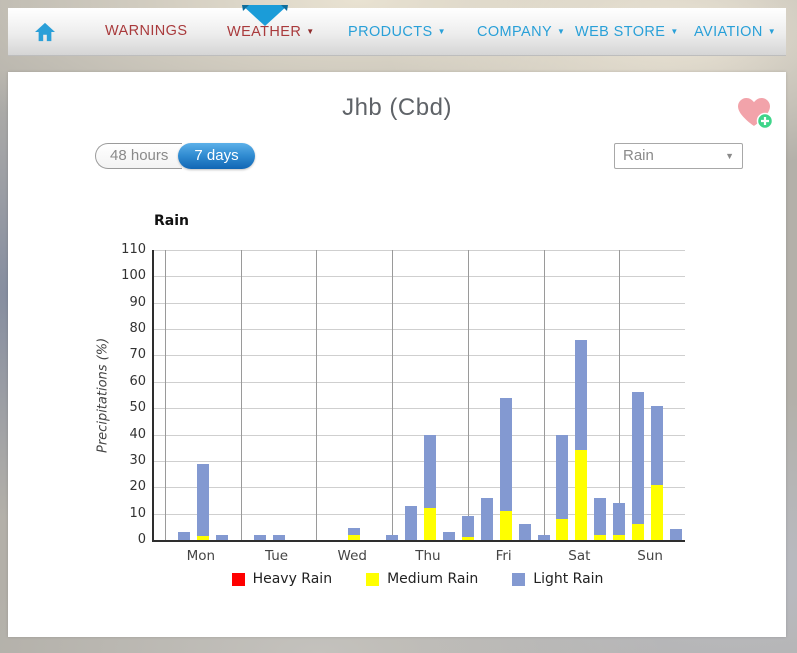 The height and width of the screenshot is (653, 797). Describe the element at coordinates (765, 121) in the screenshot. I see `plus-icon` at that location.